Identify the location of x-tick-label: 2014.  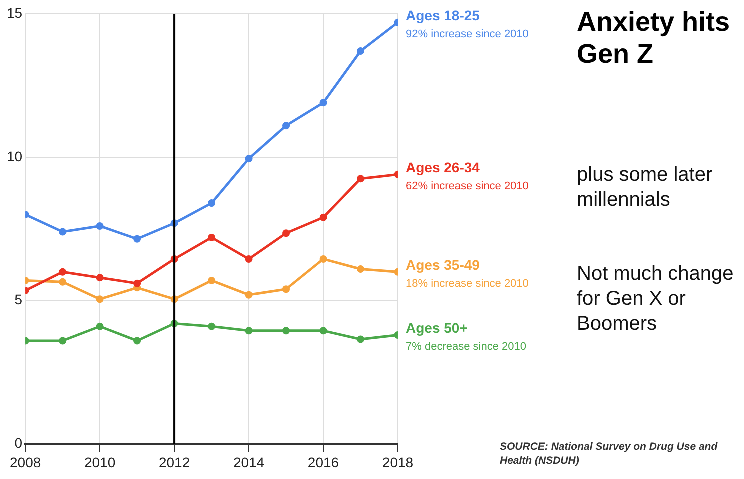
(249, 462).